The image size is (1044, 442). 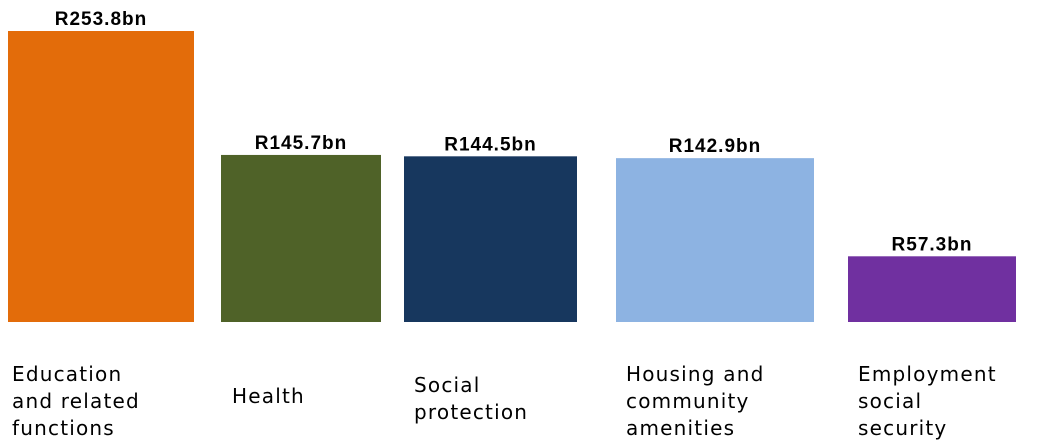 What do you see at coordinates (715, 240) in the screenshot?
I see `bar-housing` at bounding box center [715, 240].